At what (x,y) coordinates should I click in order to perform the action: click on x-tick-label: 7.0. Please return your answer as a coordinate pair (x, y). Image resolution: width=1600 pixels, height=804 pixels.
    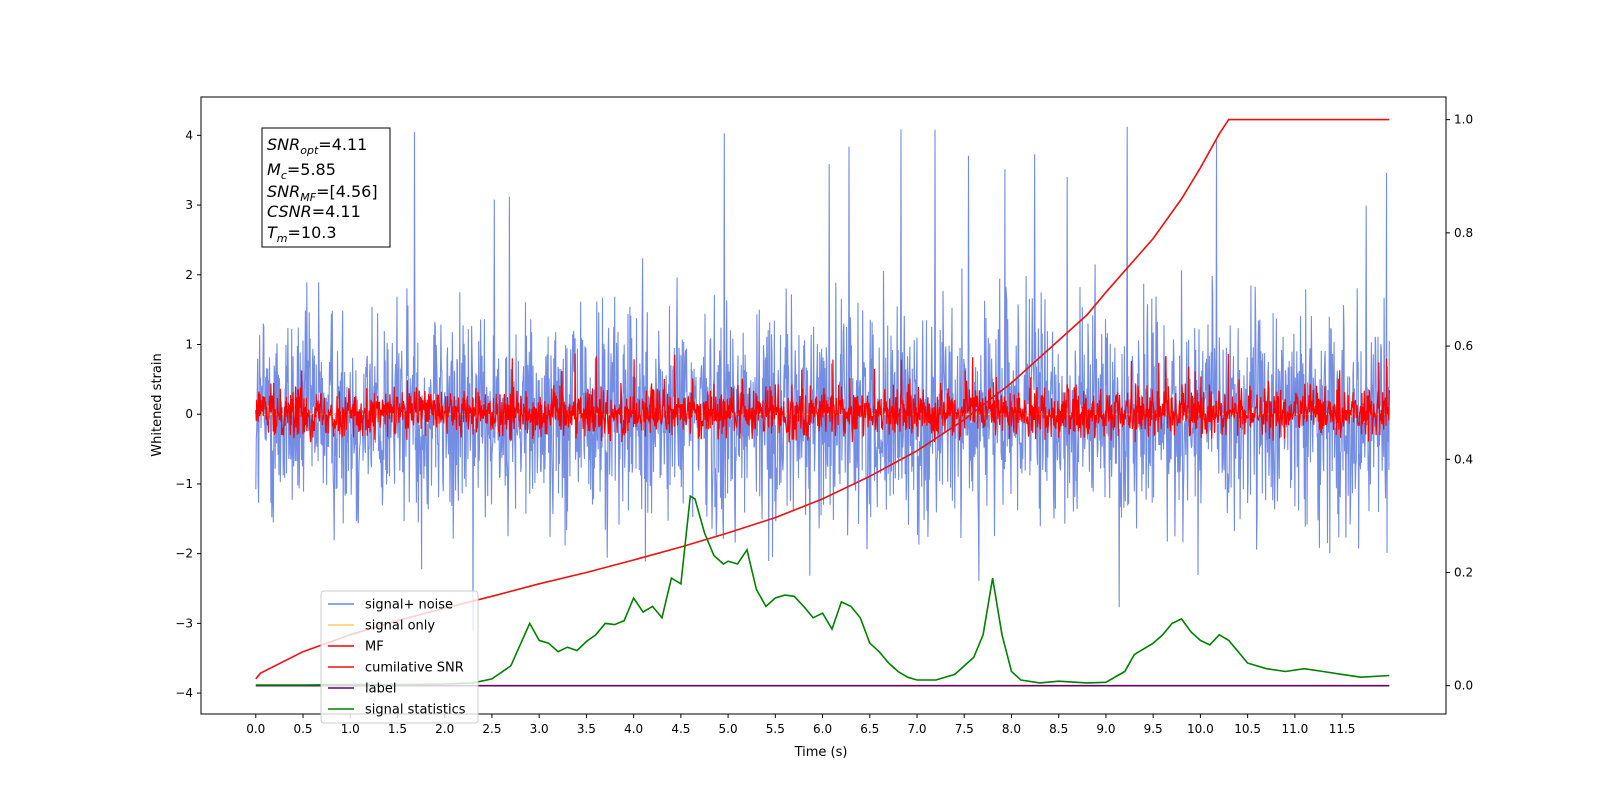
    Looking at the image, I should click on (916, 729).